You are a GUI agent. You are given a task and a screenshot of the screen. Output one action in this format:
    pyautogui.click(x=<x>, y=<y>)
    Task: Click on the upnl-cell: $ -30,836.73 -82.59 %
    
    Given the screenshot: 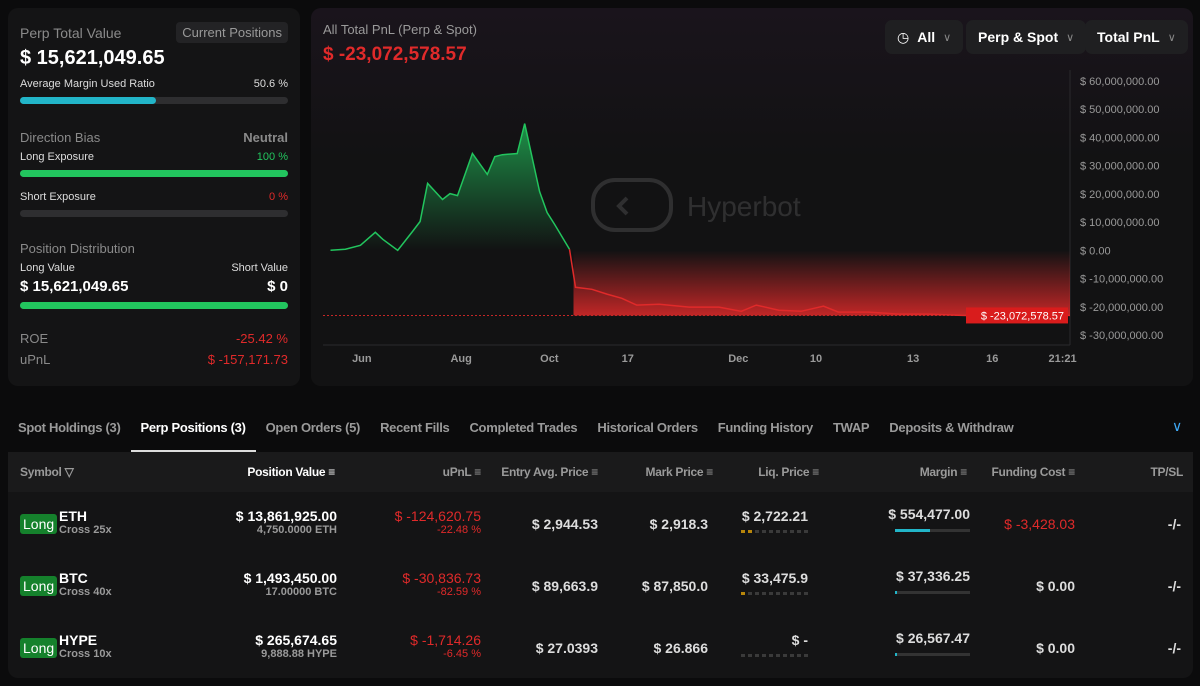 What is the action you would take?
    pyautogui.click(x=441, y=584)
    